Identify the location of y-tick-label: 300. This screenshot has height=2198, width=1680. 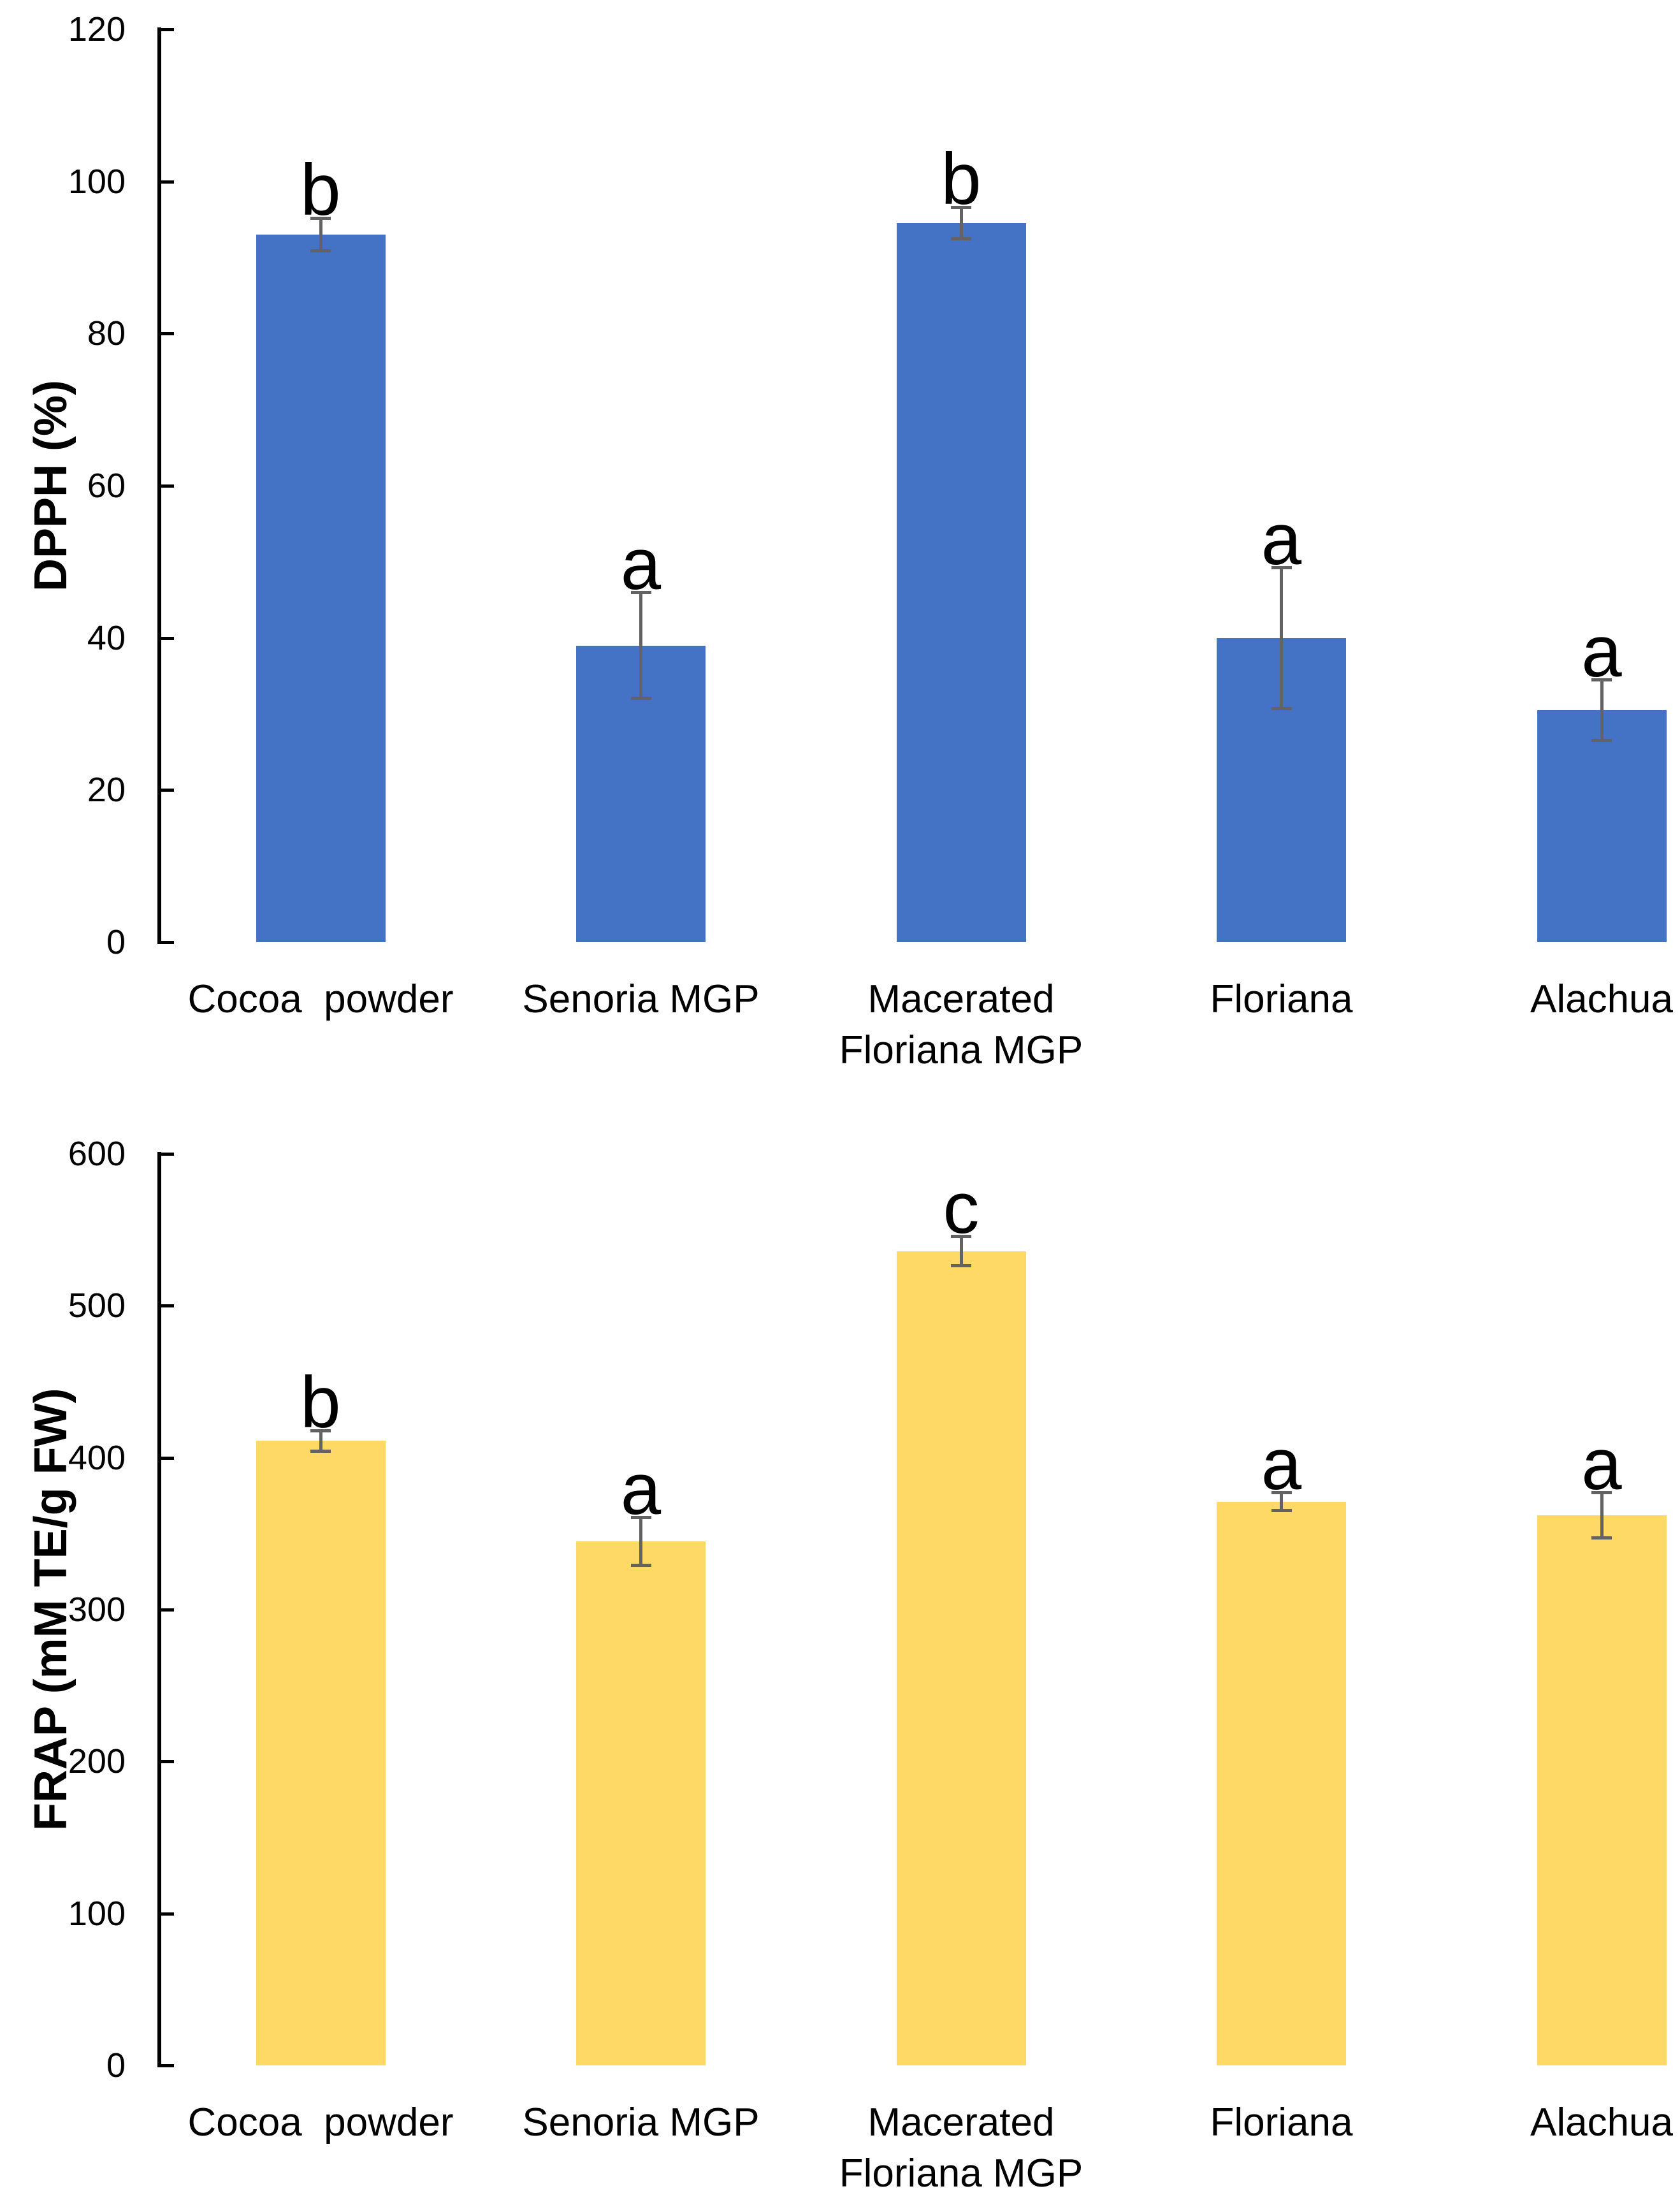
(97, 1609).